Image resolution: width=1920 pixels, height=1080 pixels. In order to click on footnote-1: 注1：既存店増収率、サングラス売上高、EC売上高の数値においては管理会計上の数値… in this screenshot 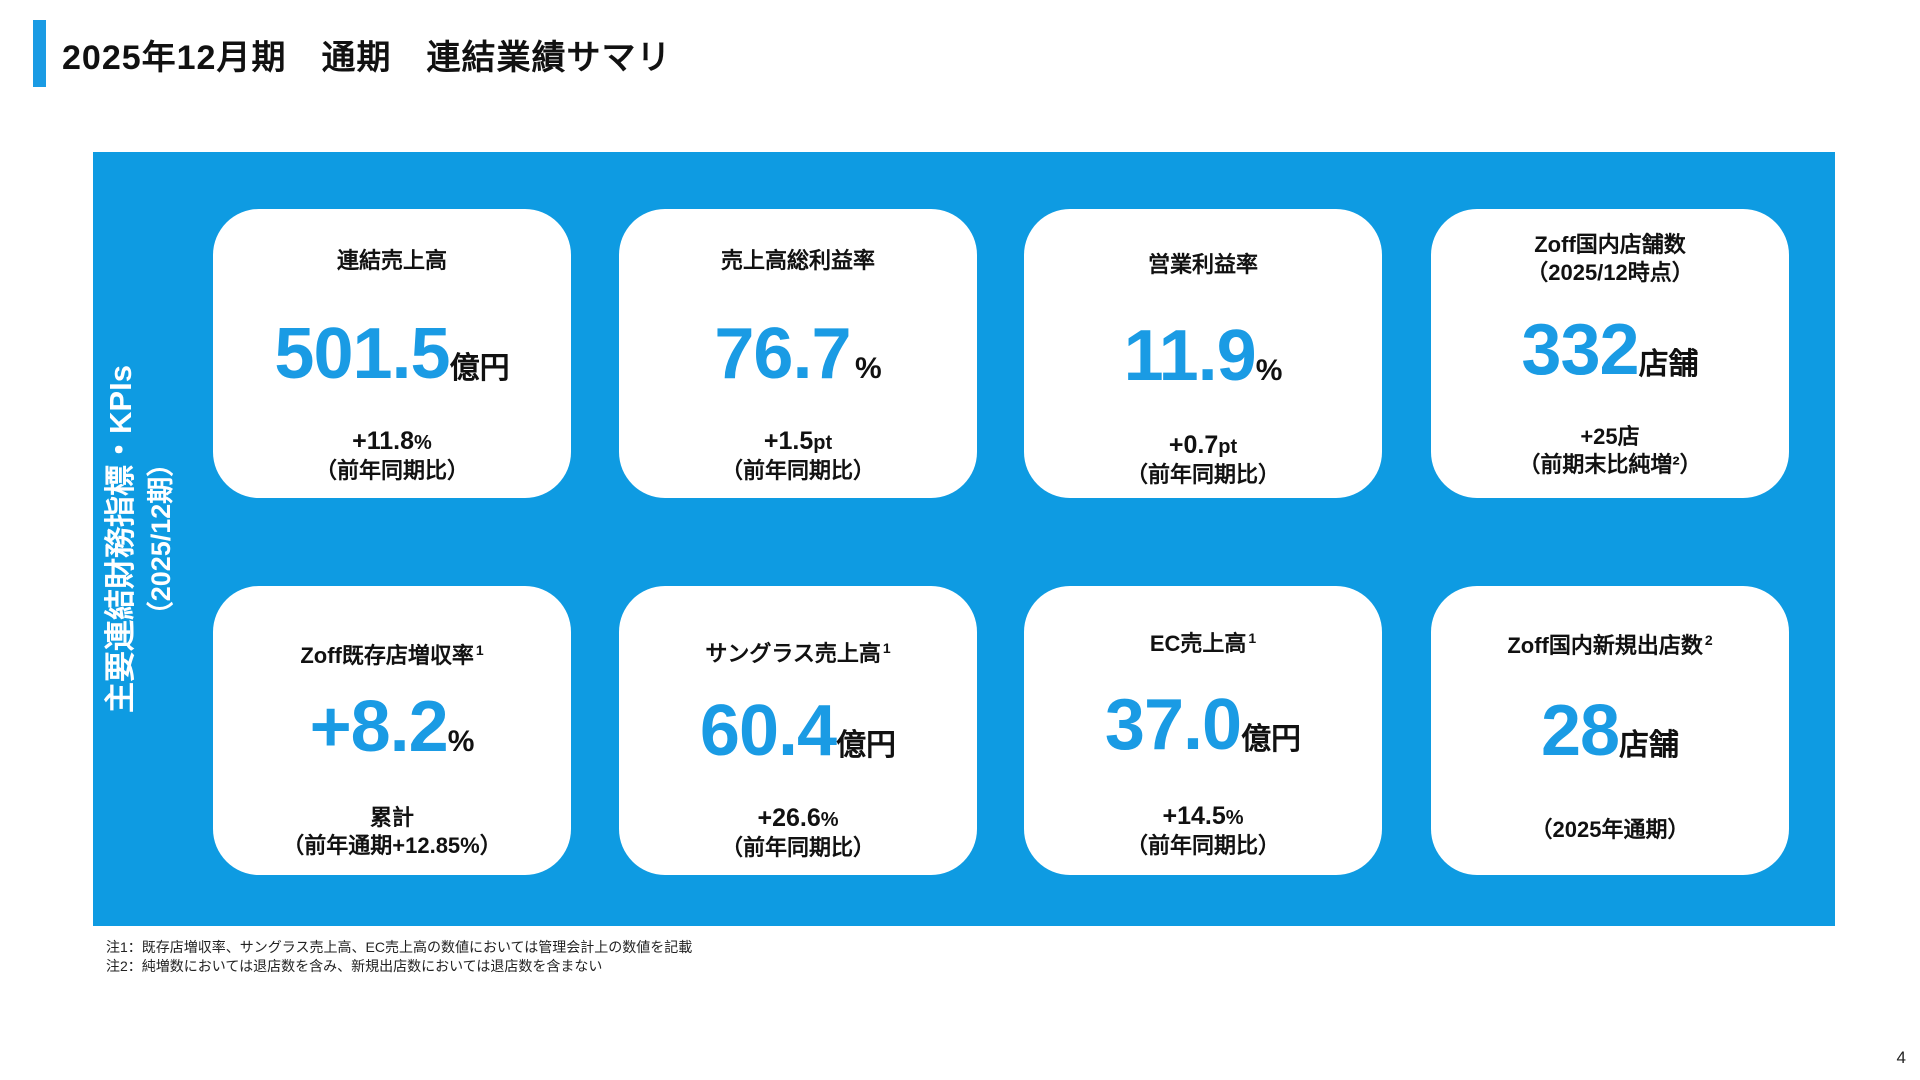, I will do `click(399, 947)`.